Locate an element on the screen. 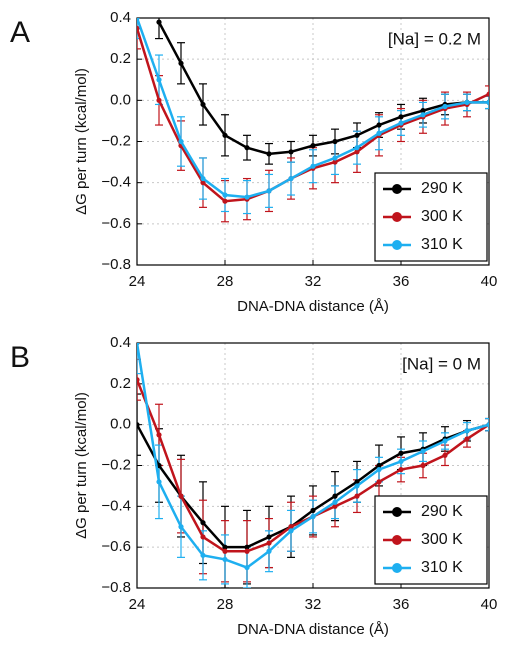 This screenshot has height=651, width=506. y-tick-label: −0.2 is located at coordinates (116, 140).